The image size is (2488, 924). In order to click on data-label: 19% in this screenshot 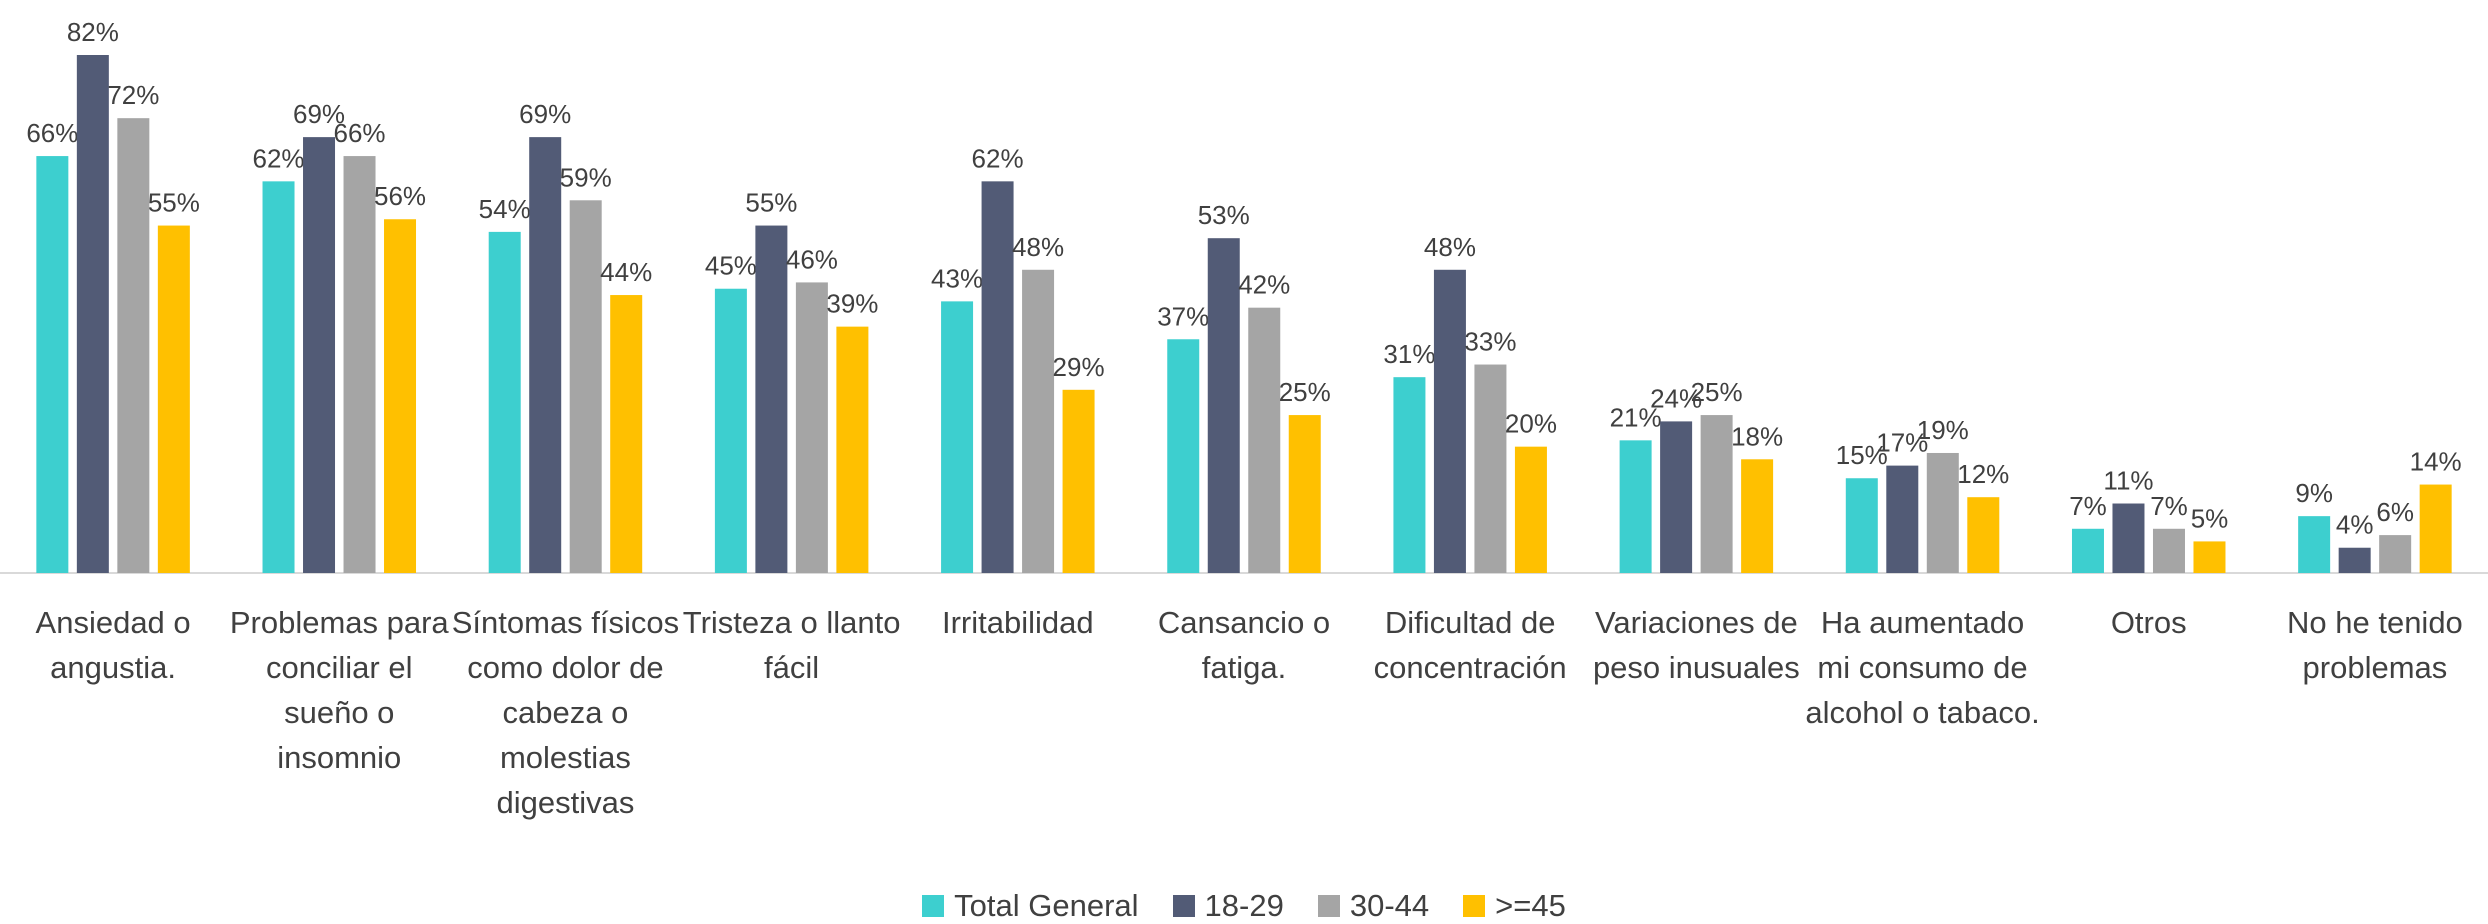, I will do `click(1943, 430)`.